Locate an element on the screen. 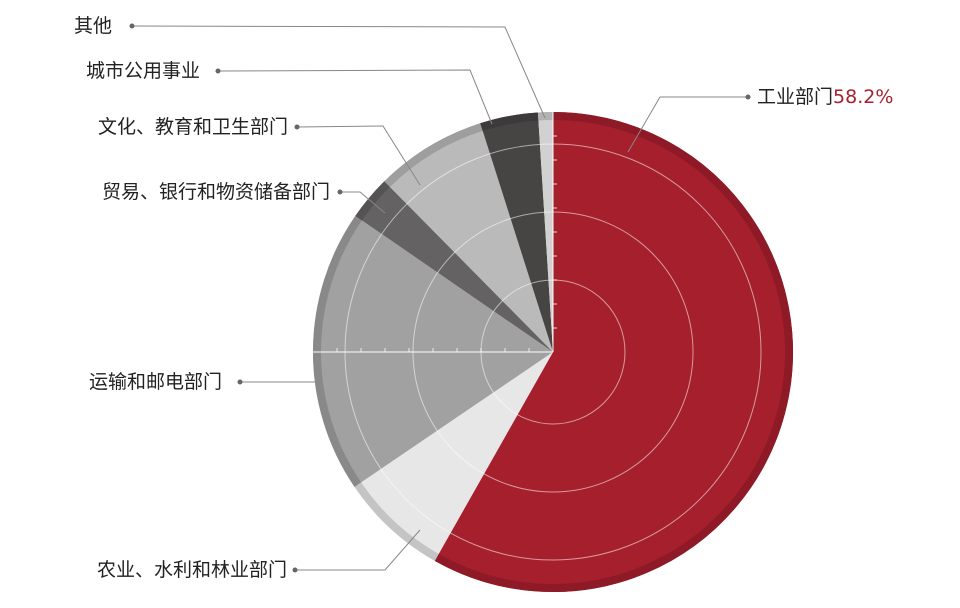  value-label: 58.2% is located at coordinates (863, 97).